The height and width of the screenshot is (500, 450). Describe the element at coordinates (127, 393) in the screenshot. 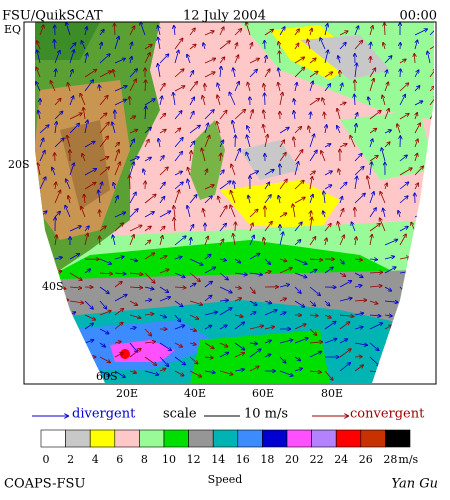

I see `lon-label: 20E` at that location.